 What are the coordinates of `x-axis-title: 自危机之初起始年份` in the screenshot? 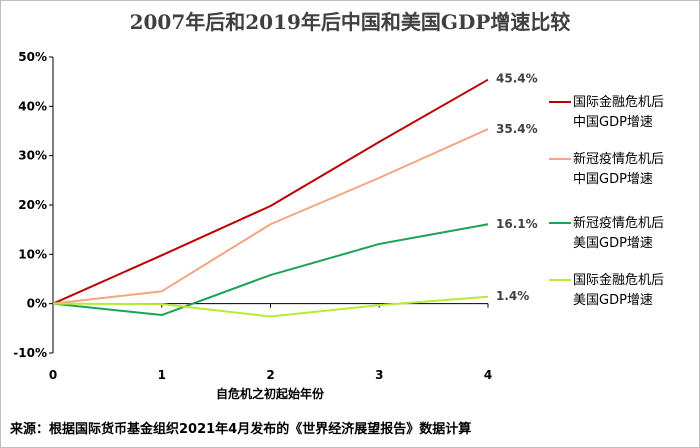 It's located at (270, 393).